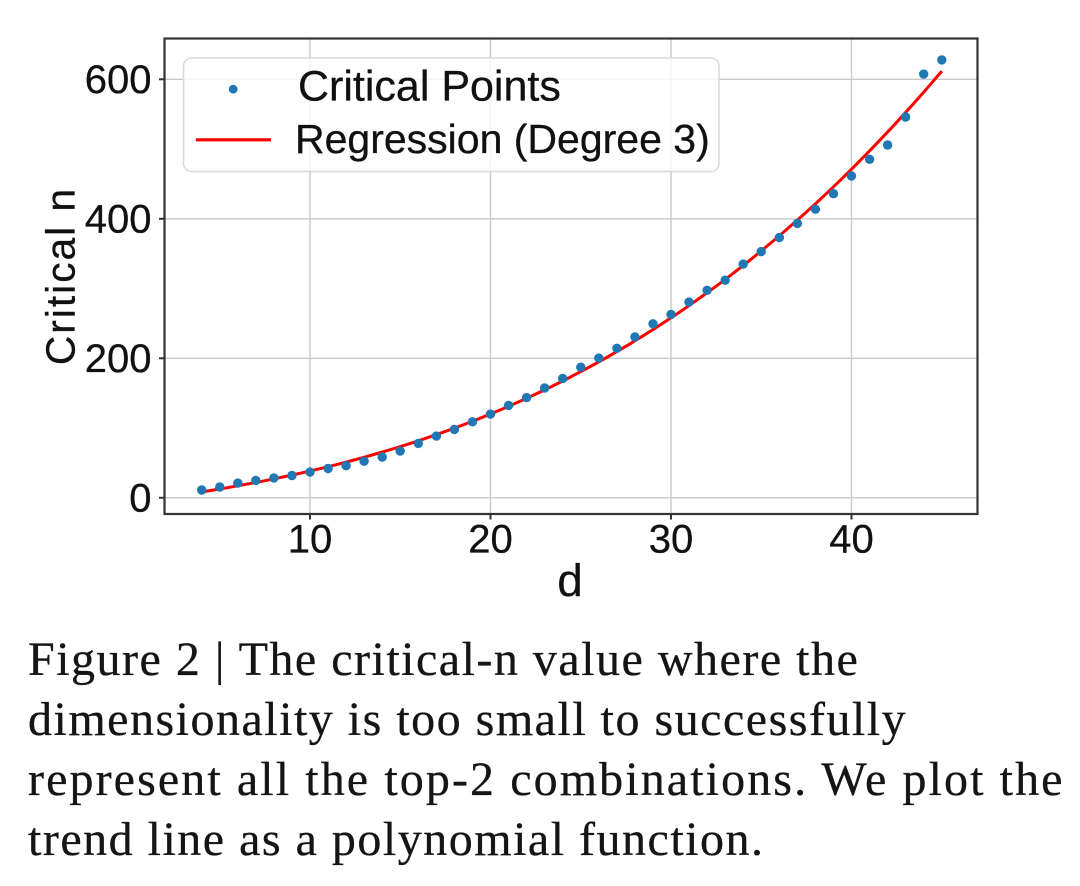 This screenshot has height=886, width=1080. I want to click on svg-text: Critical n, so click(61, 276).